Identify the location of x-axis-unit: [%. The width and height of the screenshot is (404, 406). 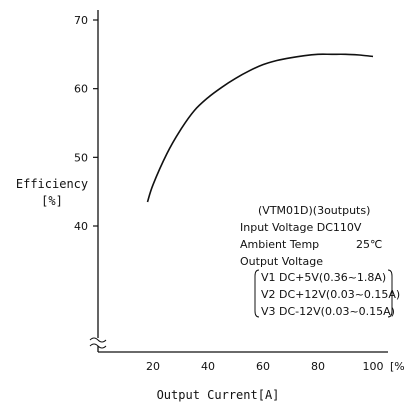
(397, 366).